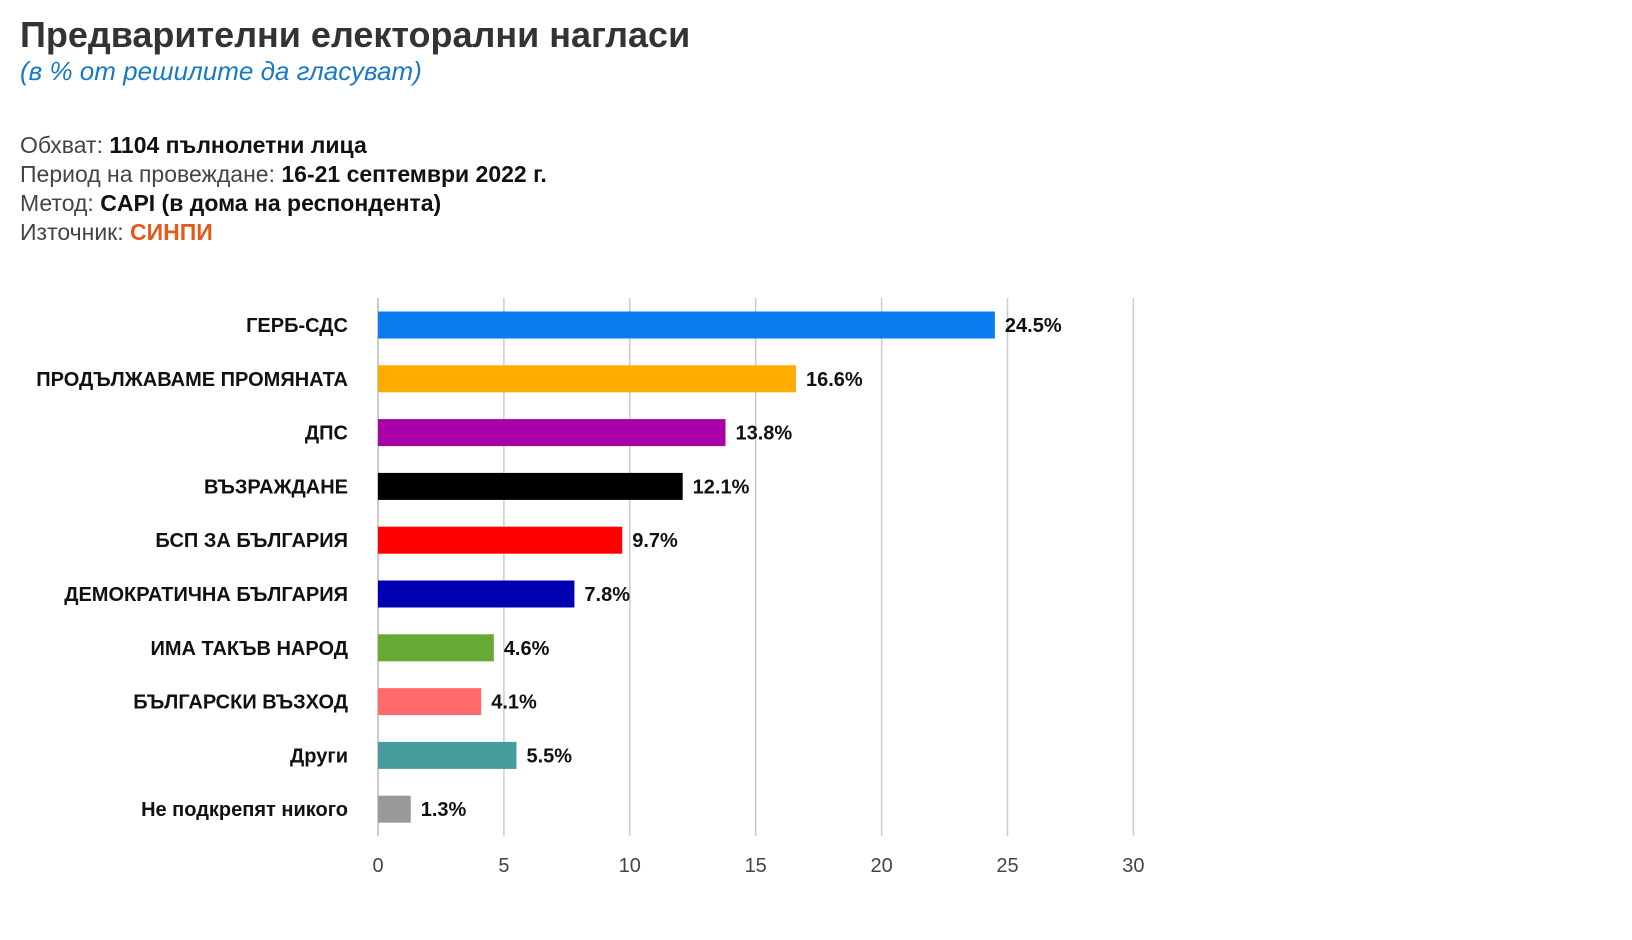 This screenshot has height=940, width=1632. What do you see at coordinates (276, 487) in the screenshot?
I see `category-label-4: ВЪЗРАЖДАНЕ` at bounding box center [276, 487].